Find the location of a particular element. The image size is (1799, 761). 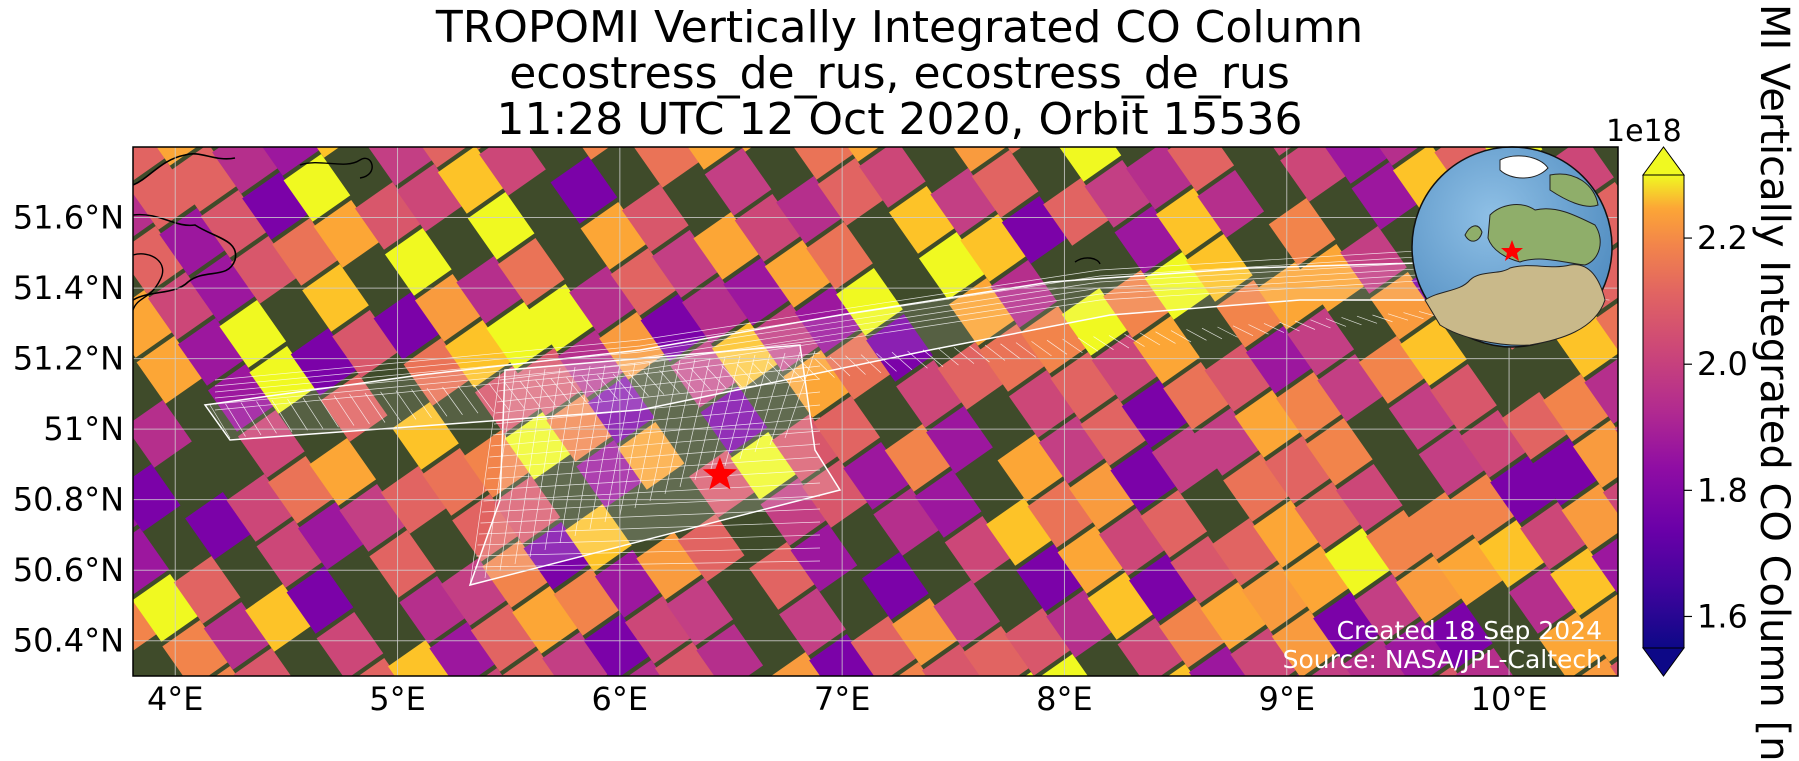

colorbar-multiplier: 1e18 is located at coordinates (1644, 131).